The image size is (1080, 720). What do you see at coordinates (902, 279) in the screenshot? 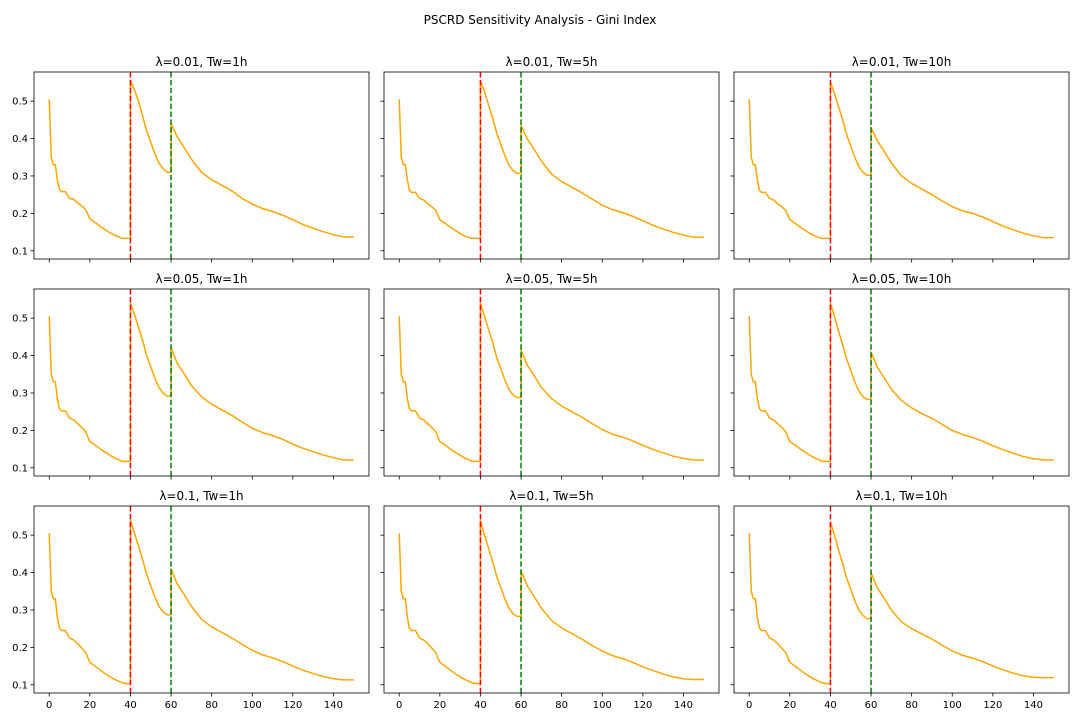
I see `subplot-title: λ=0.05, Tw=10h` at bounding box center [902, 279].